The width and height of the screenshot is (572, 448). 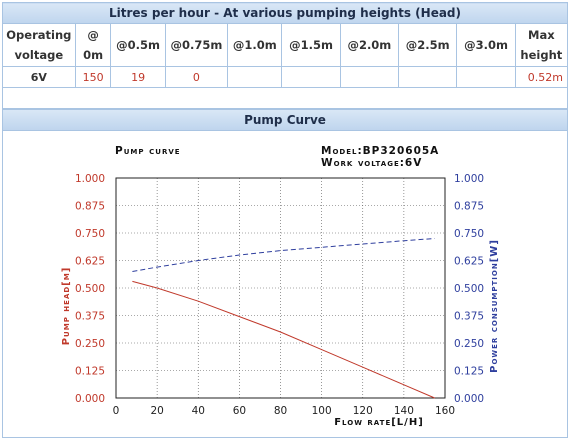 What do you see at coordinates (280, 411) in the screenshot?
I see `x-tick-label: 80` at bounding box center [280, 411].